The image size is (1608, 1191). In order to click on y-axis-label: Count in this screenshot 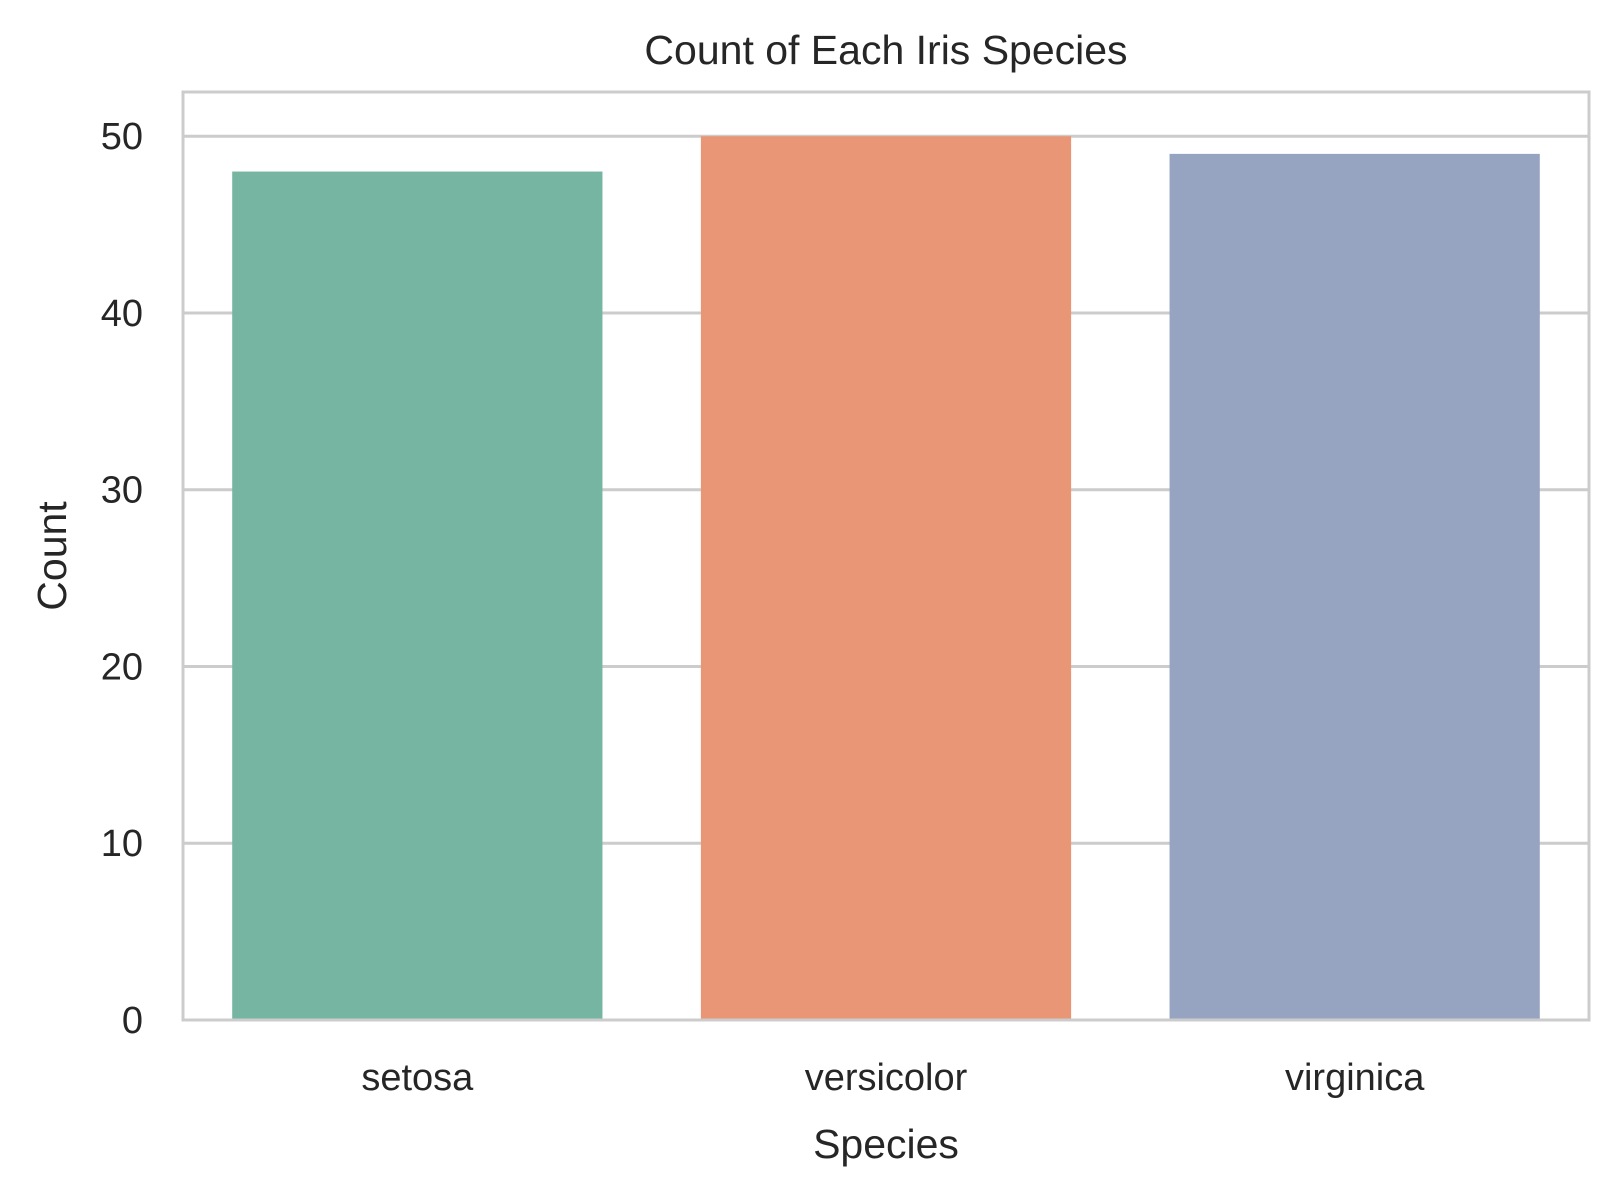, I will do `click(52, 556)`.